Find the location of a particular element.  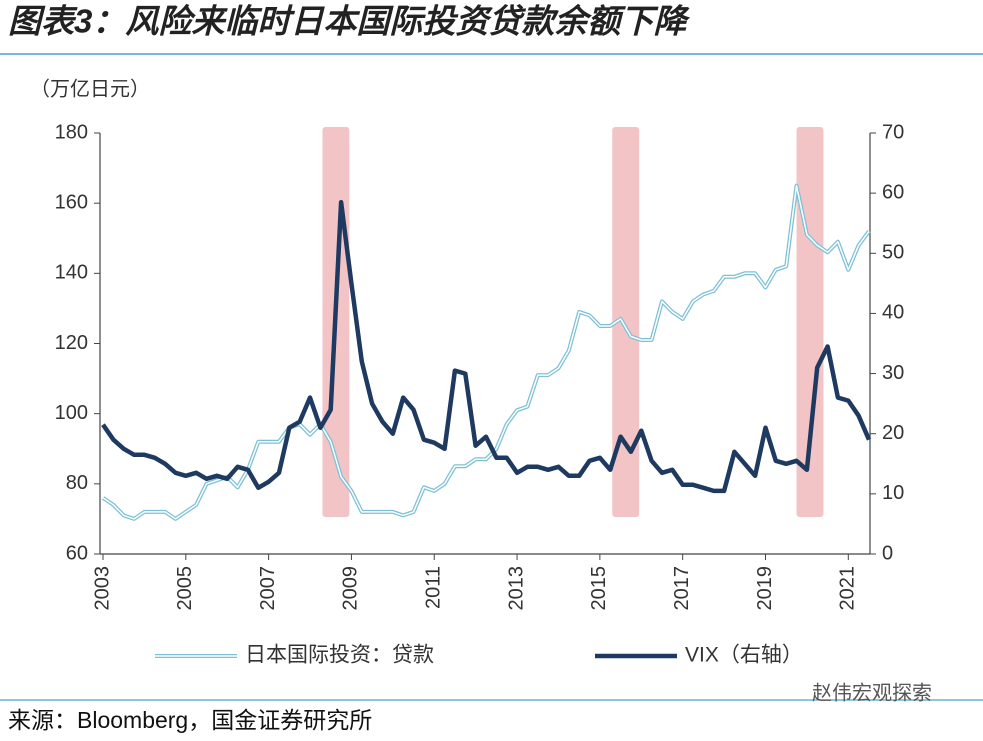

y2-tick-label: 60 is located at coordinates (893, 192).